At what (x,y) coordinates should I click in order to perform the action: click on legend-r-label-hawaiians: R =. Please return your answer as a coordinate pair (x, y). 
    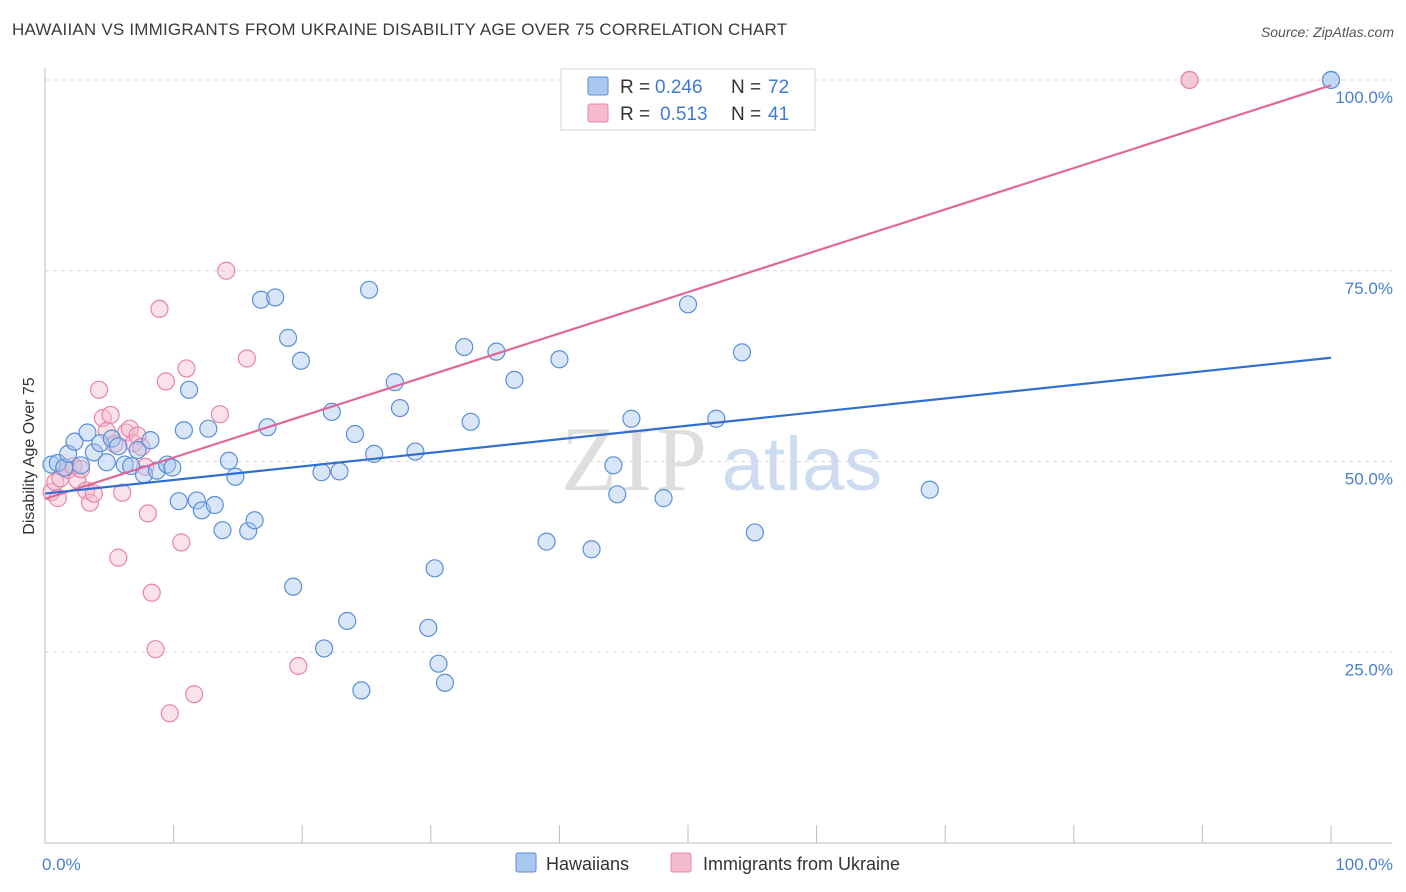
    Looking at the image, I should click on (635, 87).